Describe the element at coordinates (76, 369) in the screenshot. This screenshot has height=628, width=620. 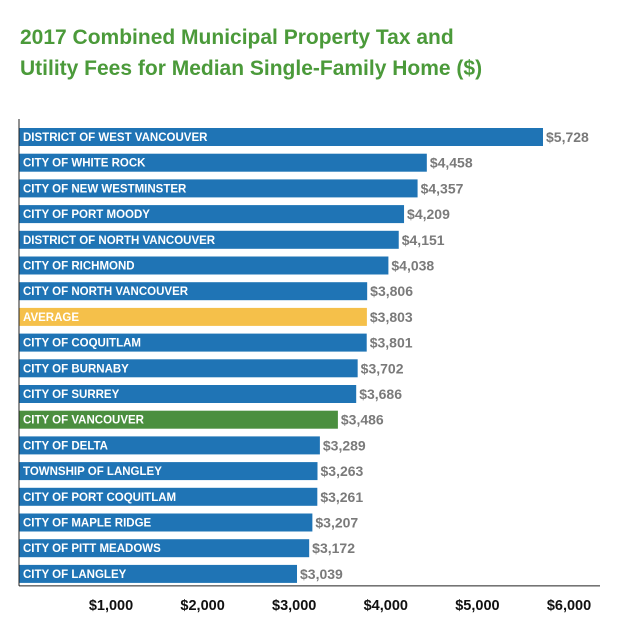
I see `bar-label-city-of-burnaby: CITY OF BURNABY` at that location.